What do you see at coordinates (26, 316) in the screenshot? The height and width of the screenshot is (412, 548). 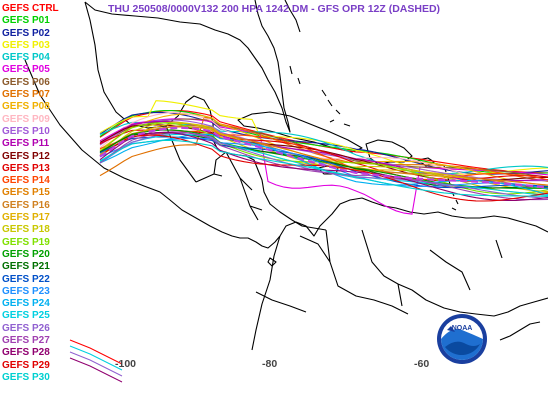 I see `legend-item: GEFS P25` at bounding box center [26, 316].